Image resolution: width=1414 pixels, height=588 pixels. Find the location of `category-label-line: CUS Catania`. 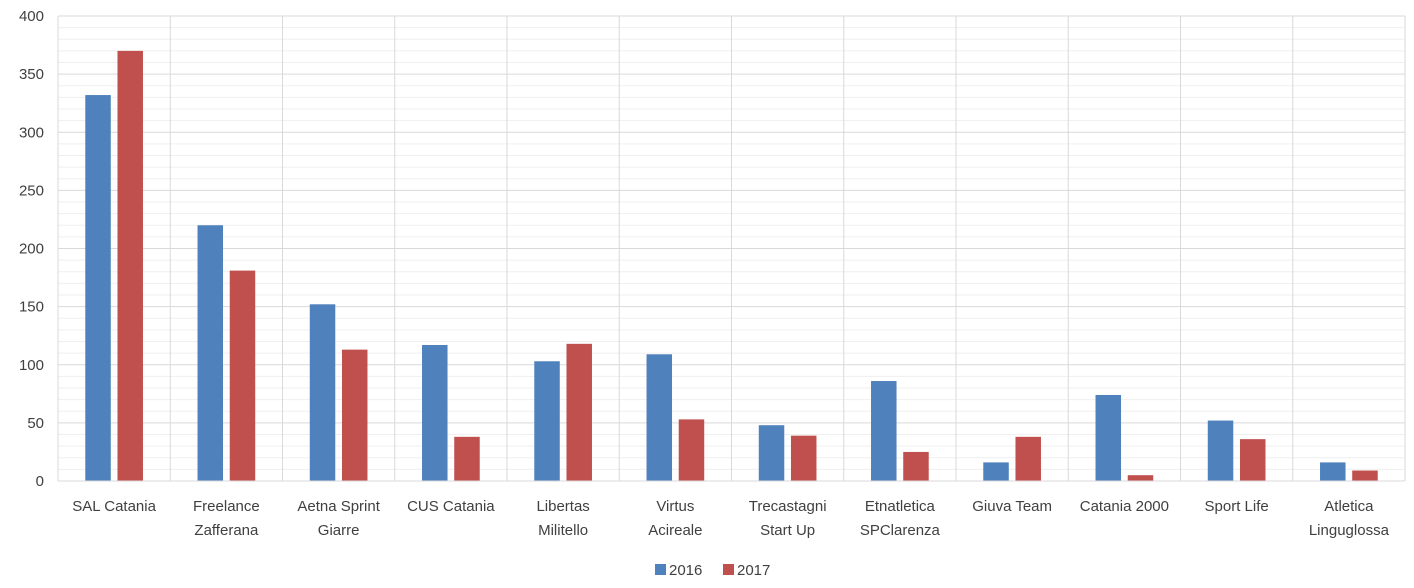

category-label-line: CUS Catania is located at coordinates (451, 506).